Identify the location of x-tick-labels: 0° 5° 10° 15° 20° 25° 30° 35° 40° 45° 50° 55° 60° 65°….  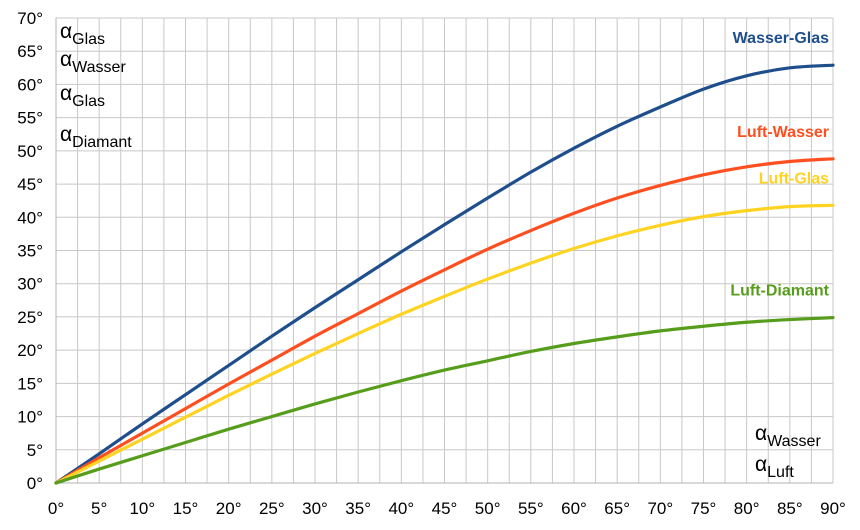
(447, 508).